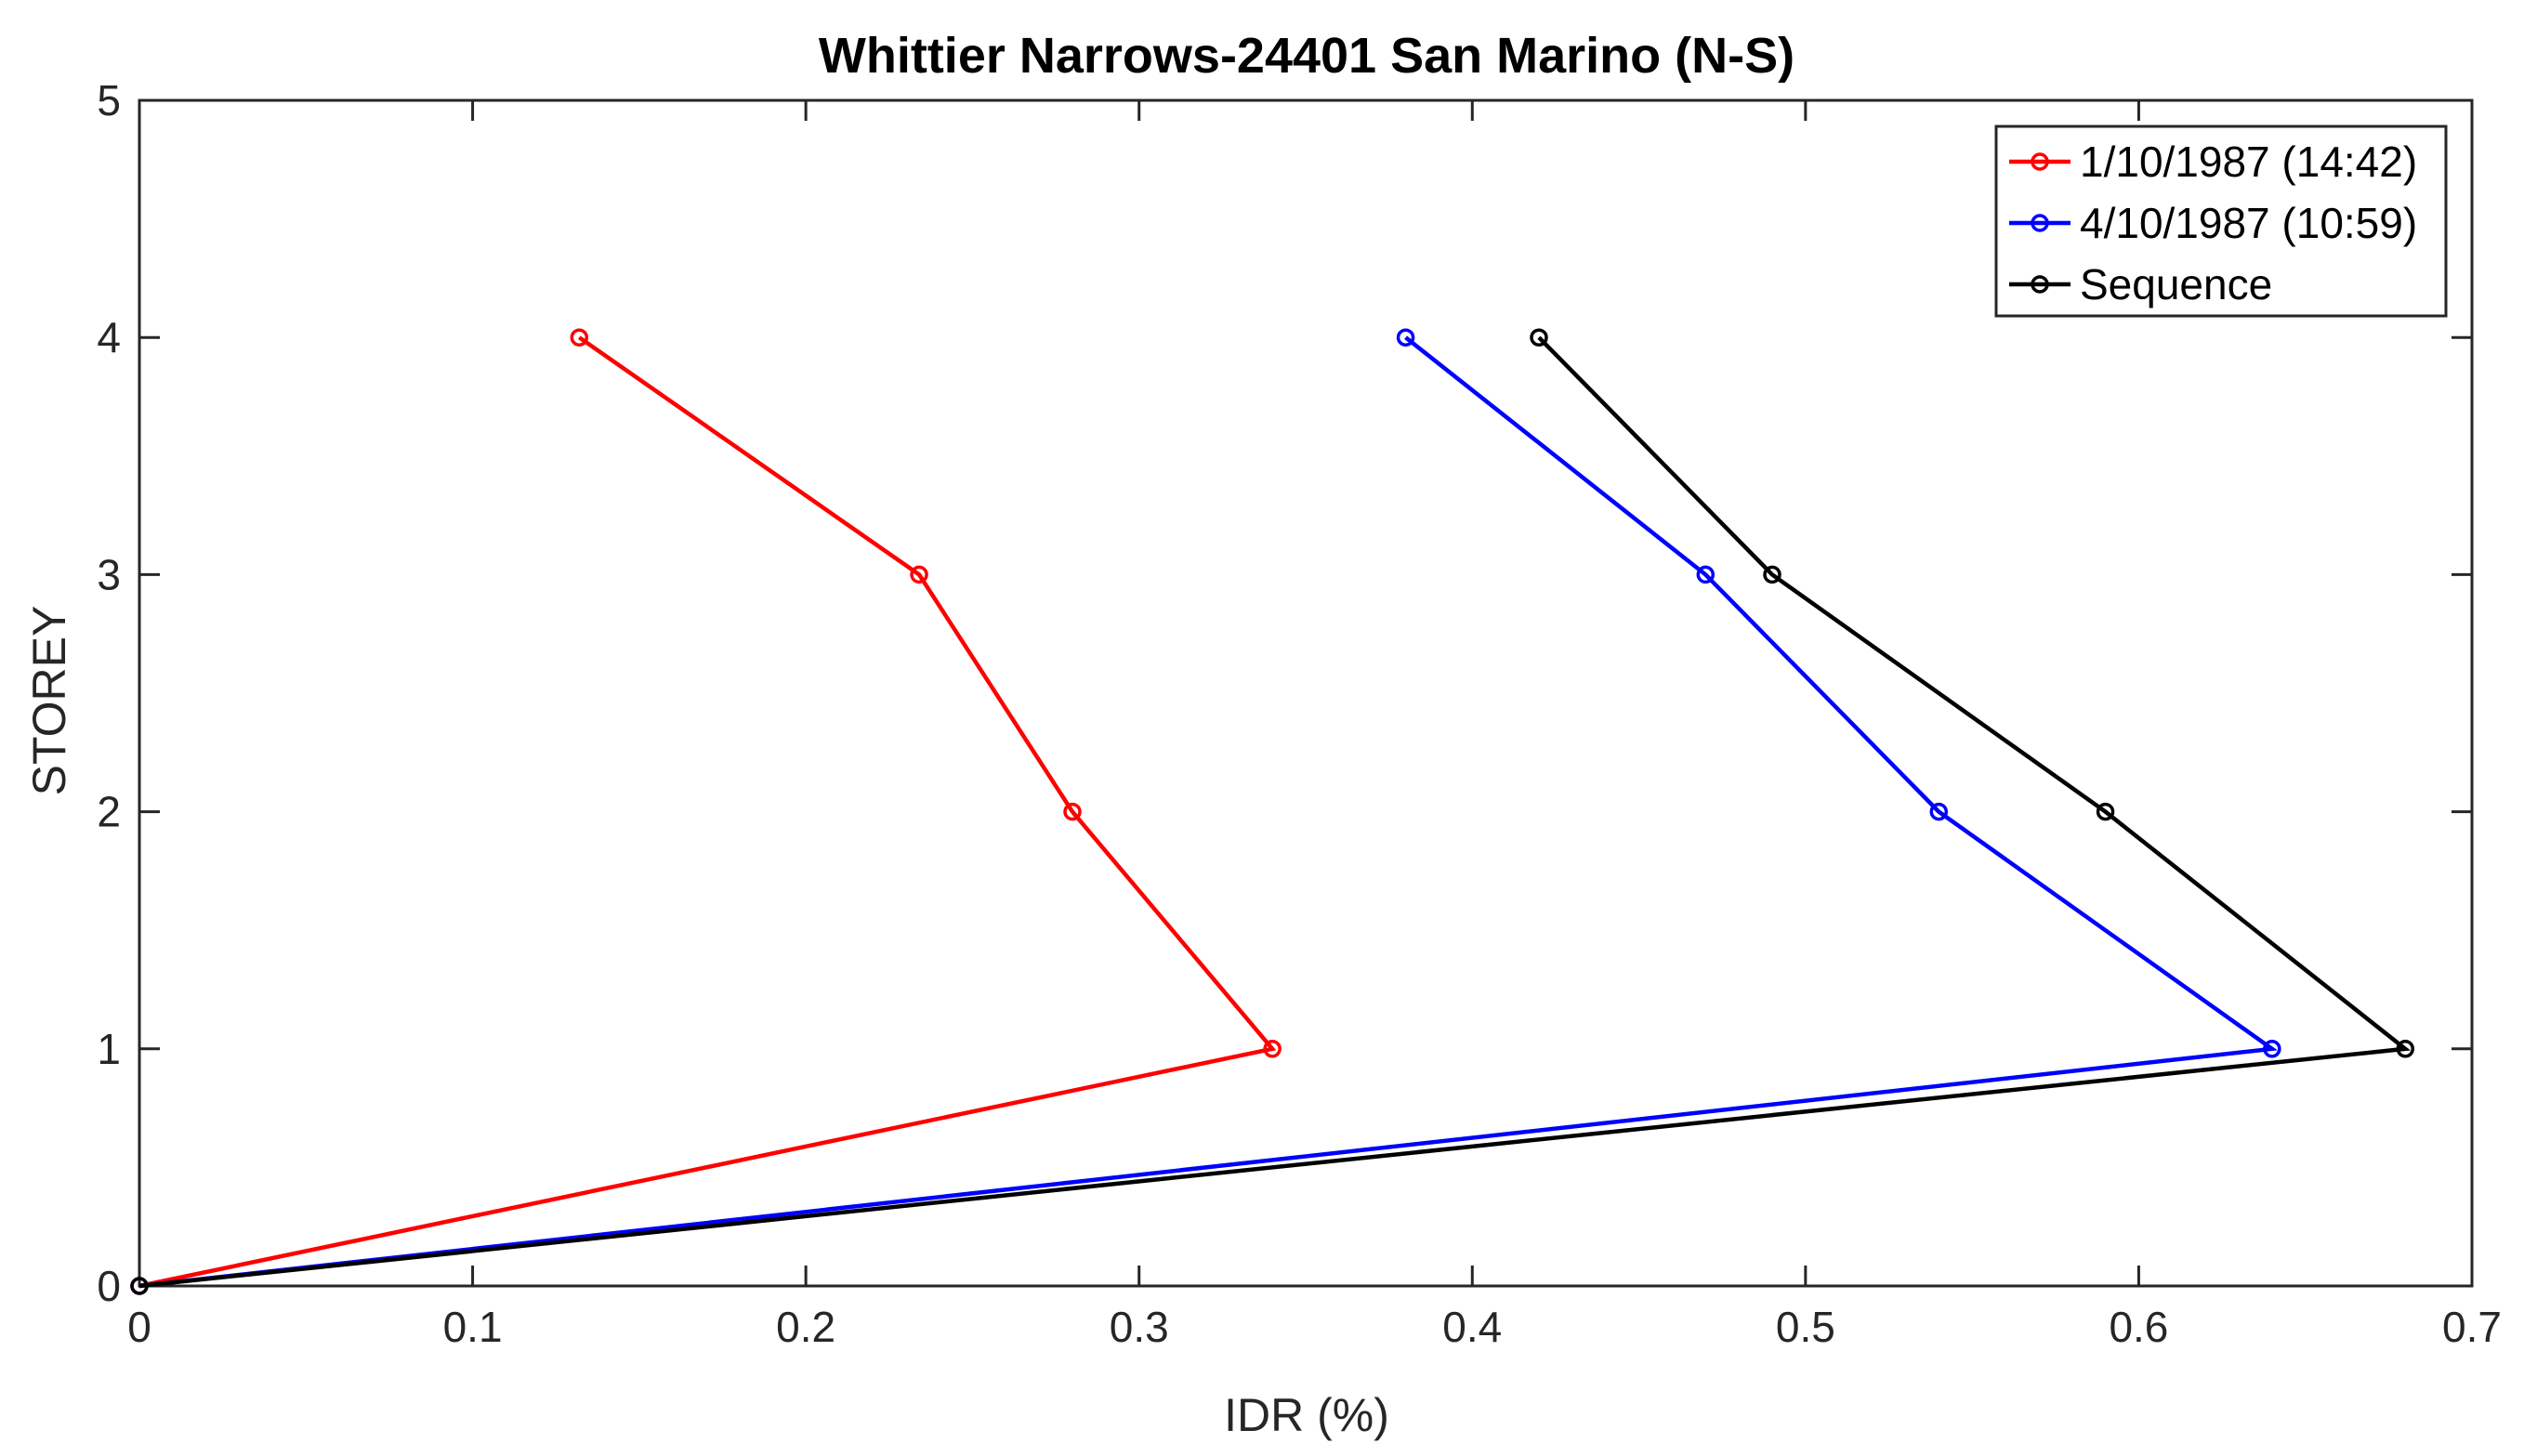 The height and width of the screenshot is (1456, 2524). What do you see at coordinates (2138, 1327) in the screenshot?
I see `x-tick-label: 0.6` at bounding box center [2138, 1327].